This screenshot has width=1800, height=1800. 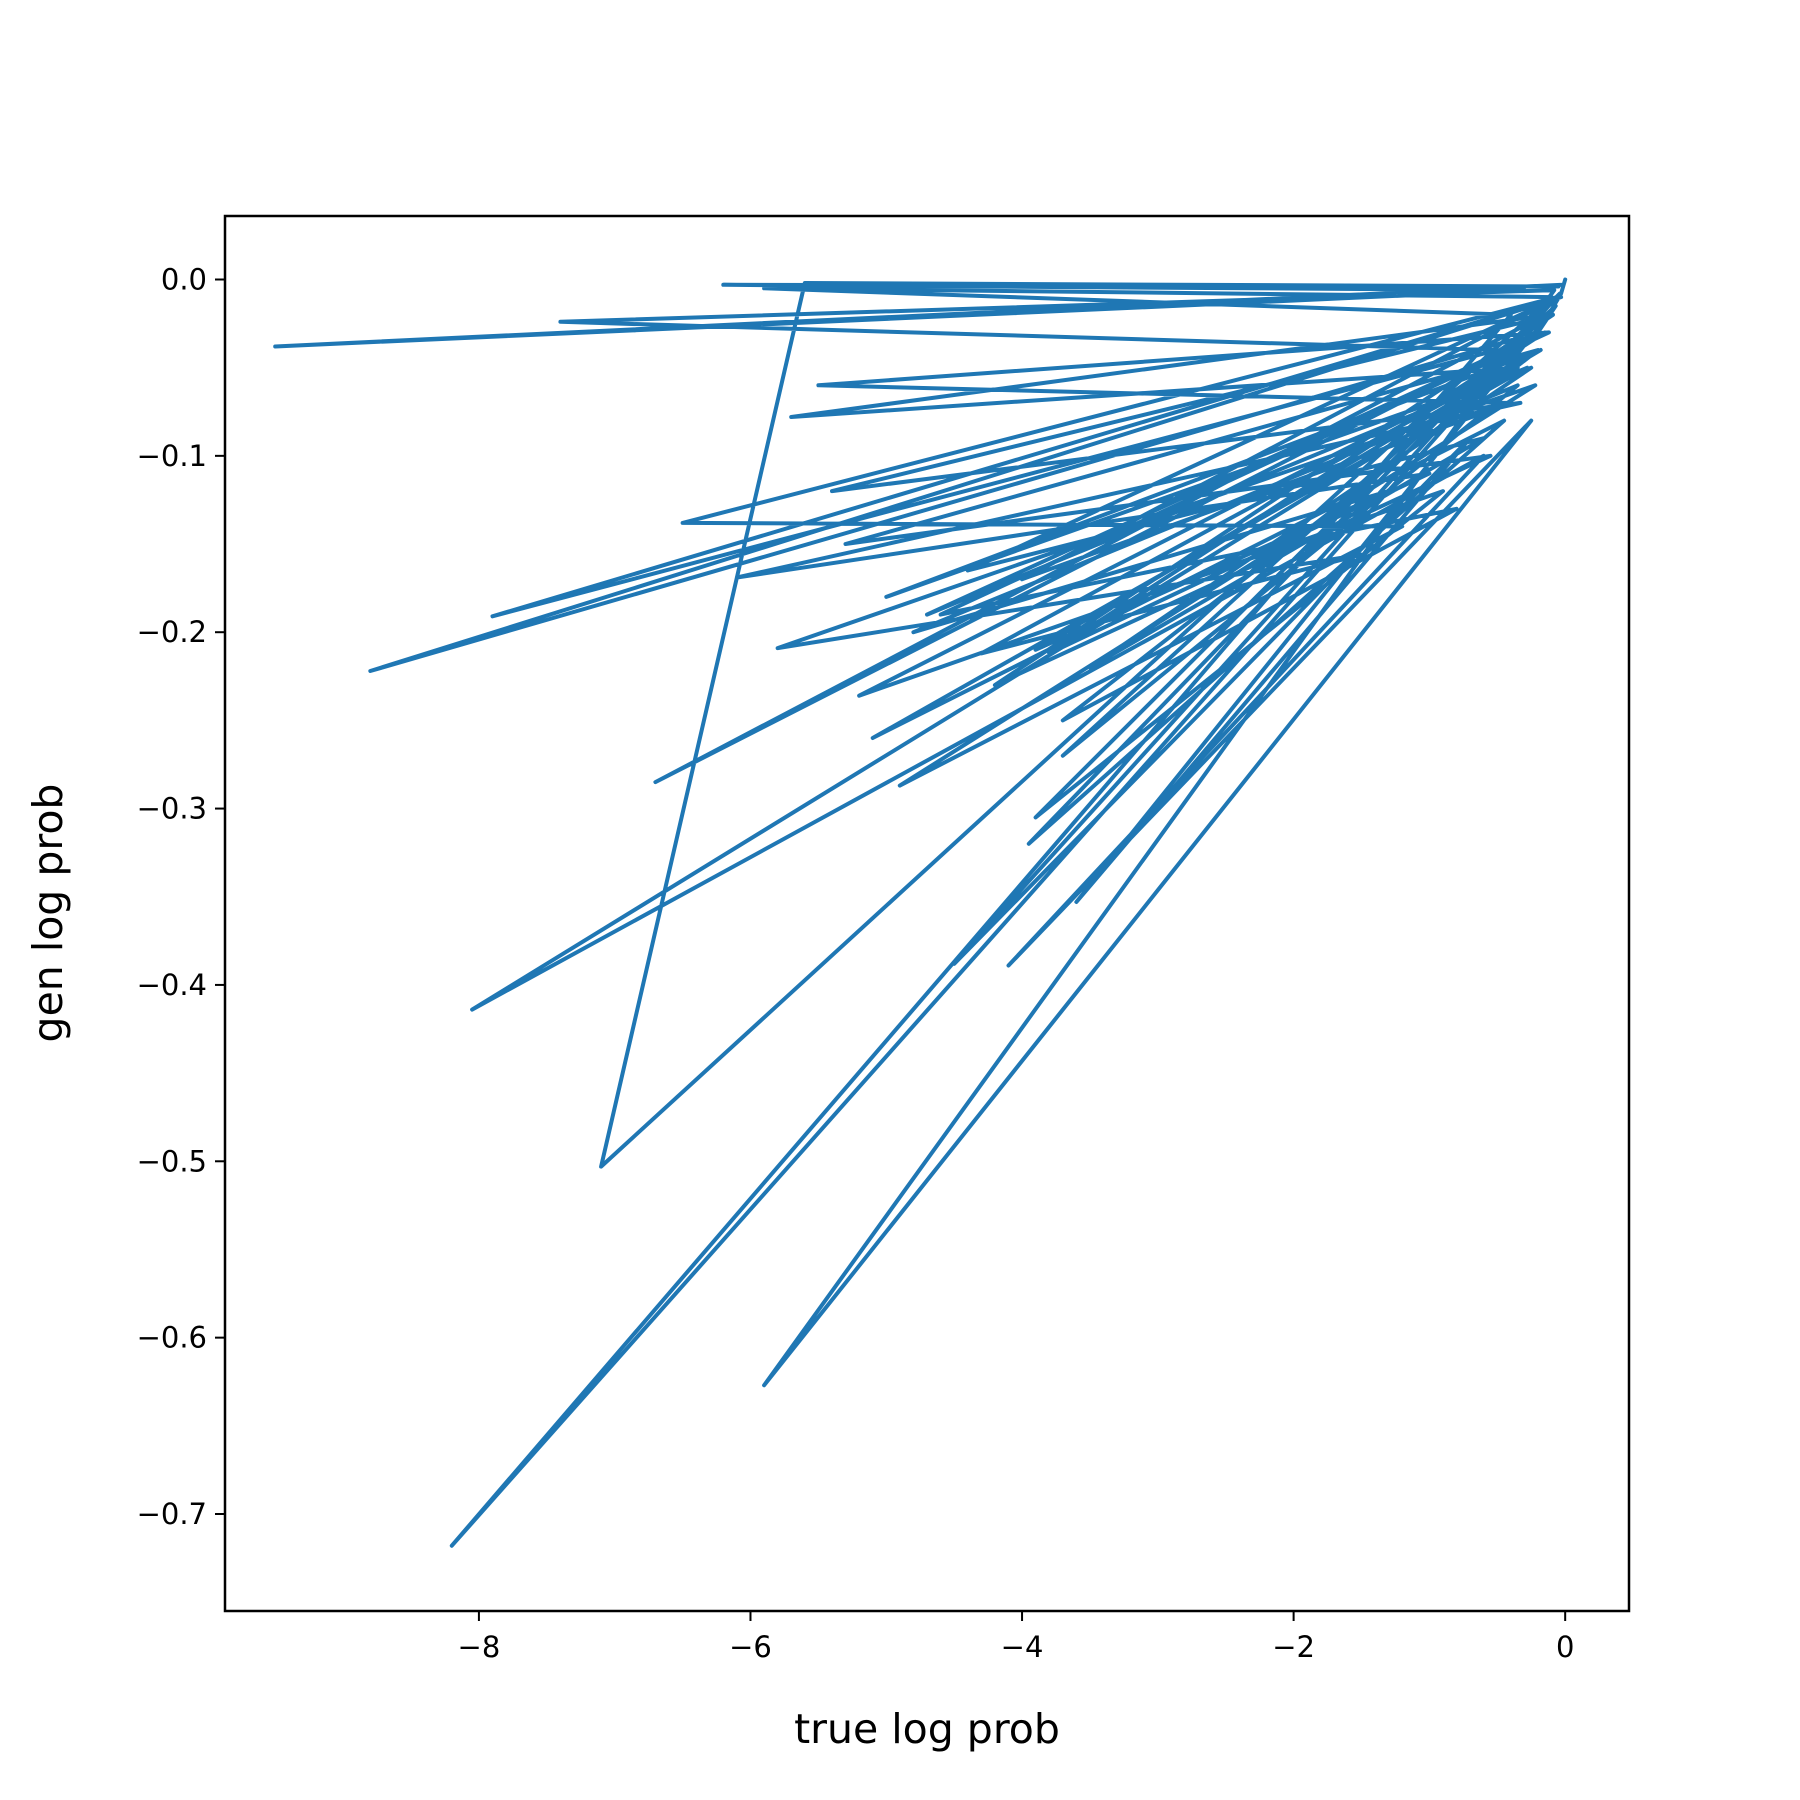 What do you see at coordinates (172, 1338) in the screenshot?
I see `y-tick-label: −0.6` at bounding box center [172, 1338].